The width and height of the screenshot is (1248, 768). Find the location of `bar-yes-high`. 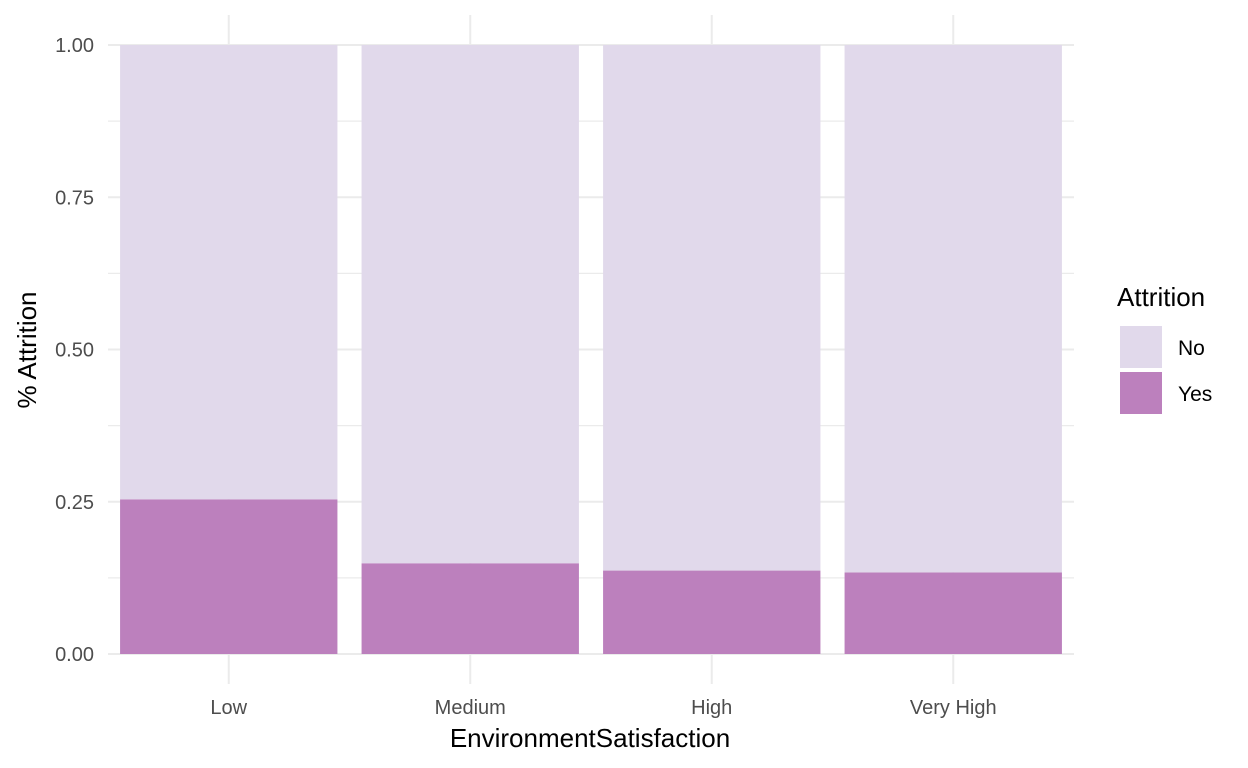

bar-yes-high is located at coordinates (712, 612).